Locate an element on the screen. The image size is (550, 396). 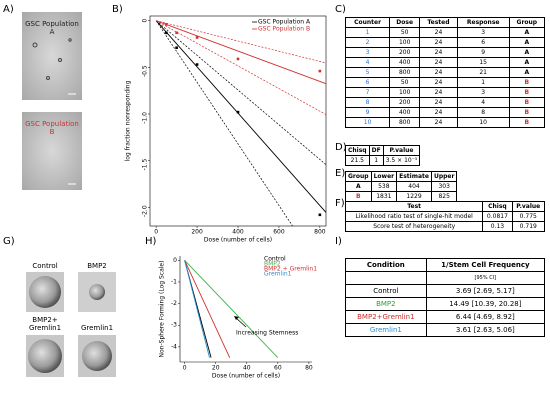
y-tick-label: -3 is located at coordinates (174, 325).